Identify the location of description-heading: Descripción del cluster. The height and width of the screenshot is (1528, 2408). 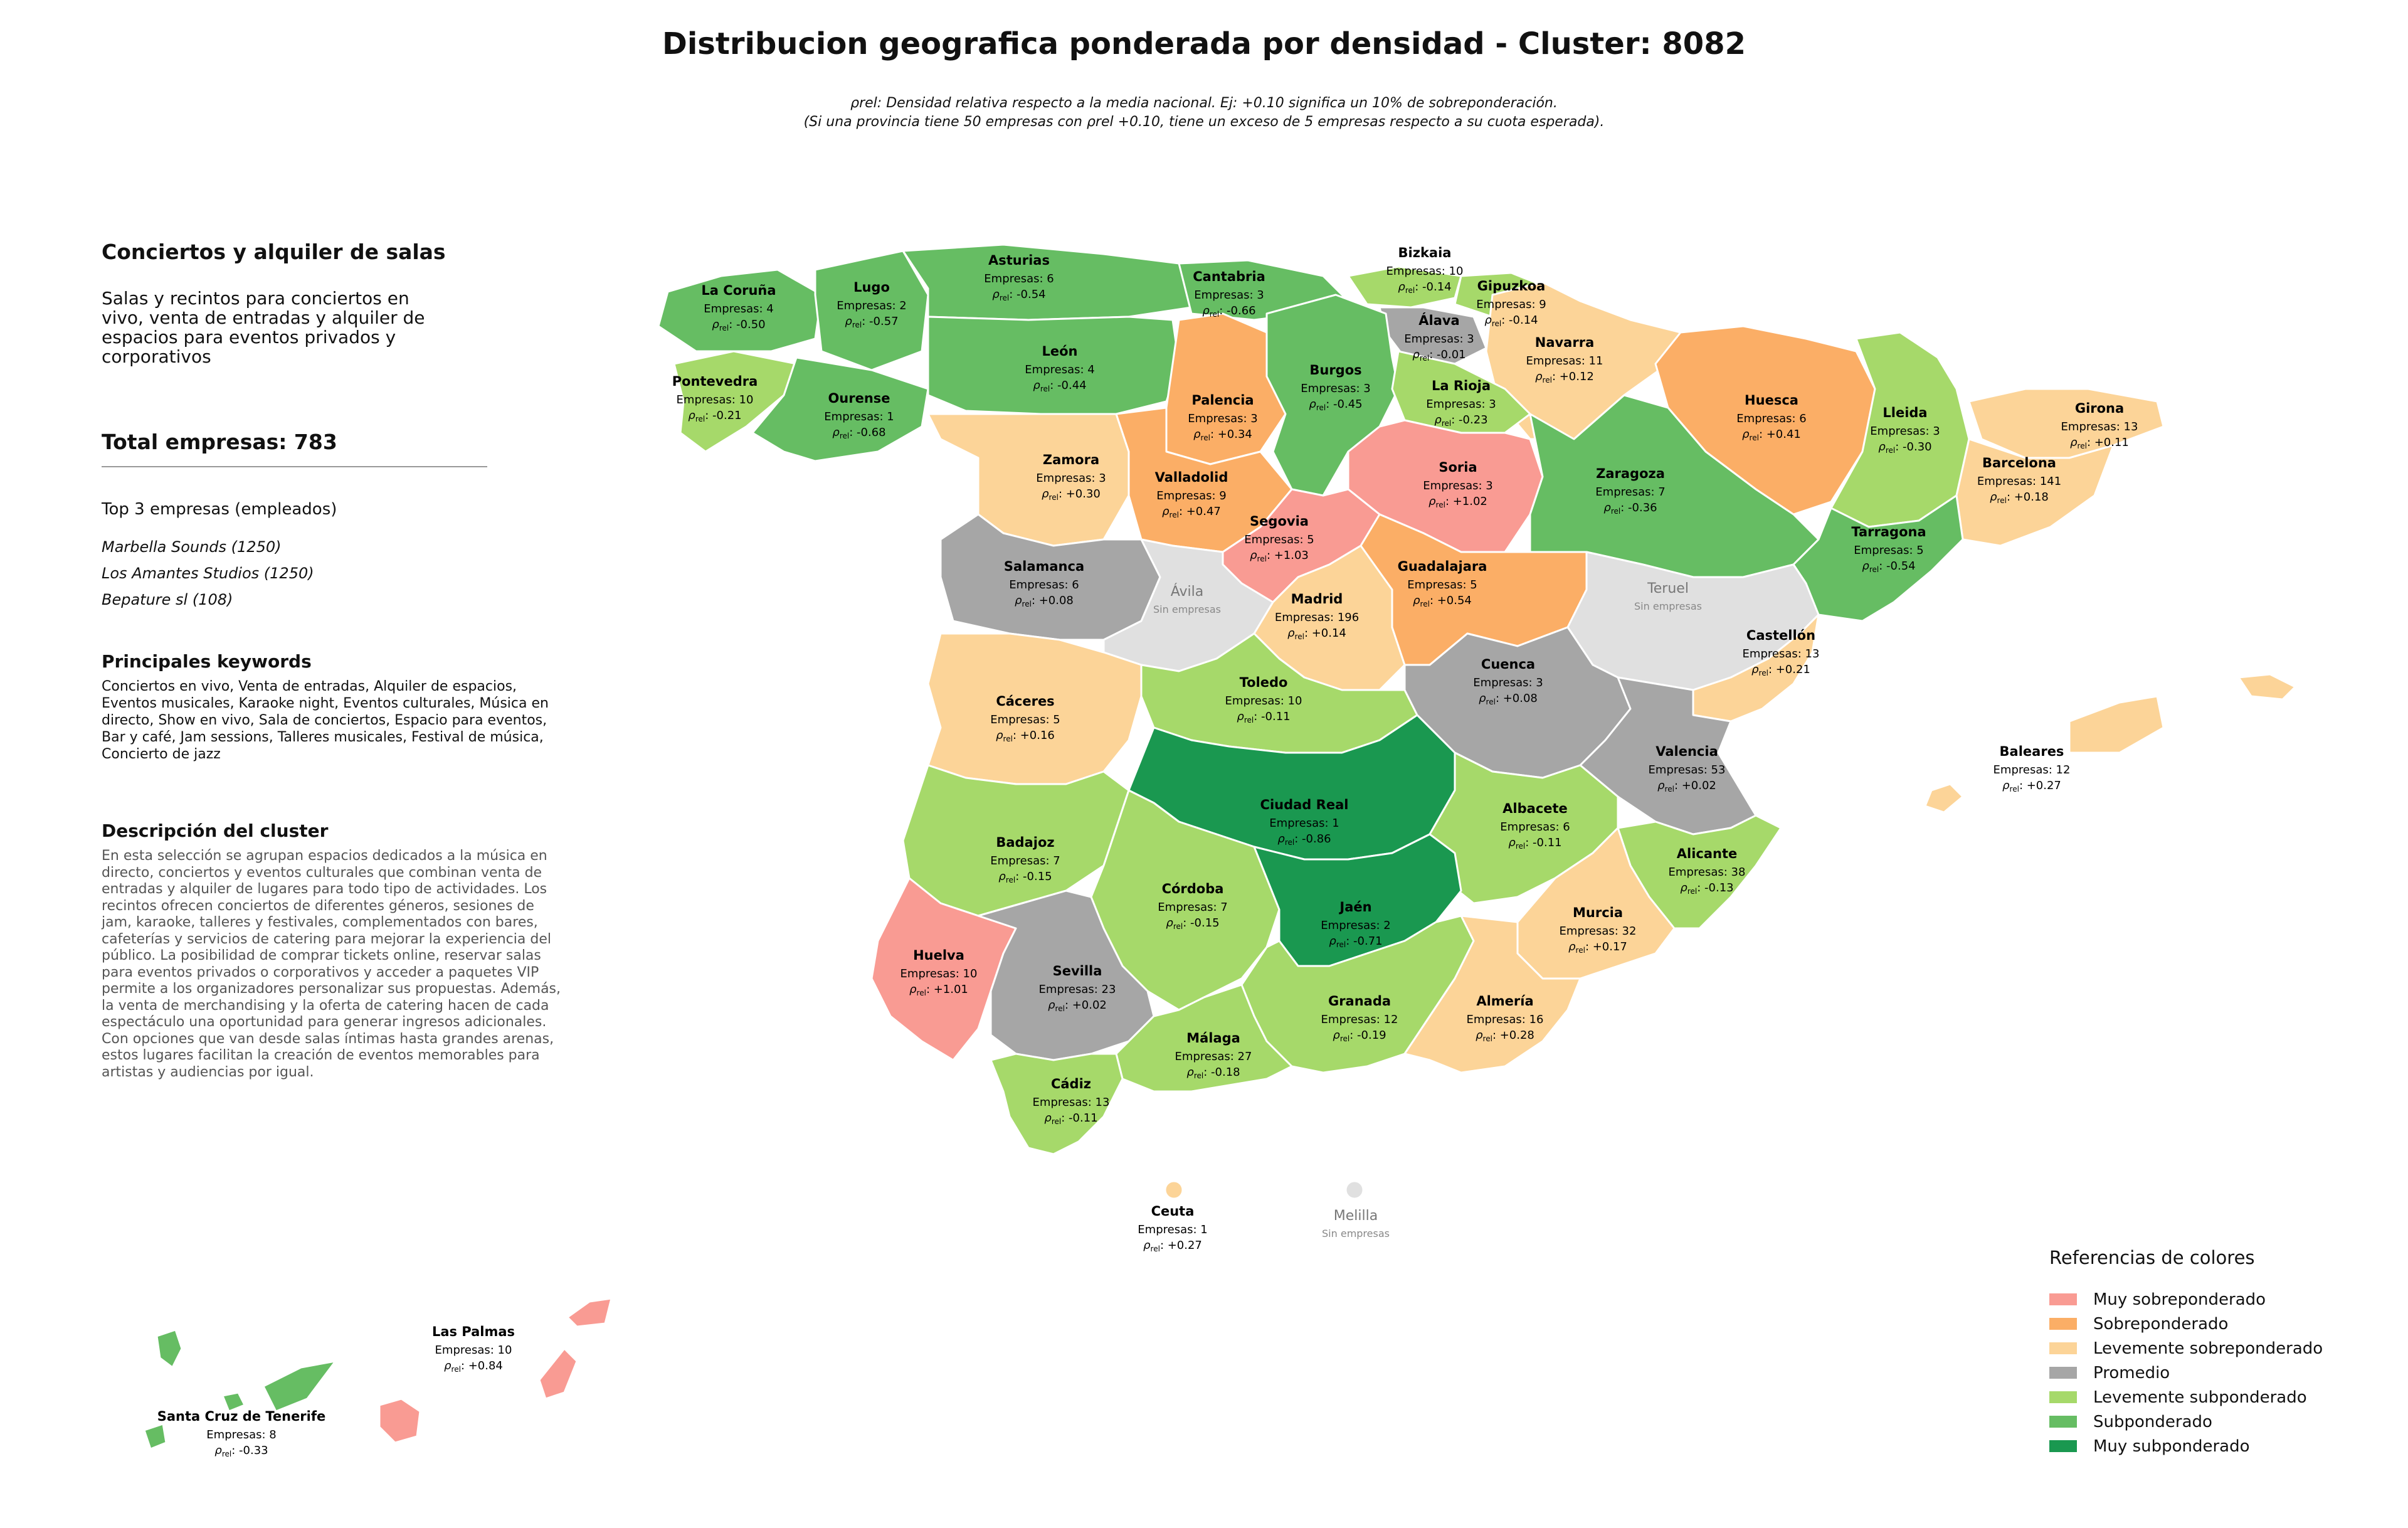
(215, 830).